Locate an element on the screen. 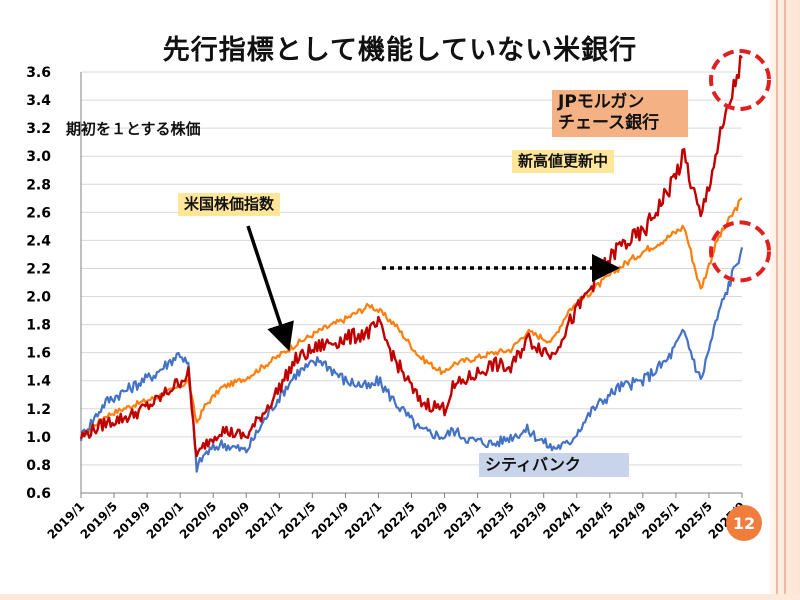 The image size is (800, 600). y-axis-note: 期初を１とする株価 is located at coordinates (133, 129).